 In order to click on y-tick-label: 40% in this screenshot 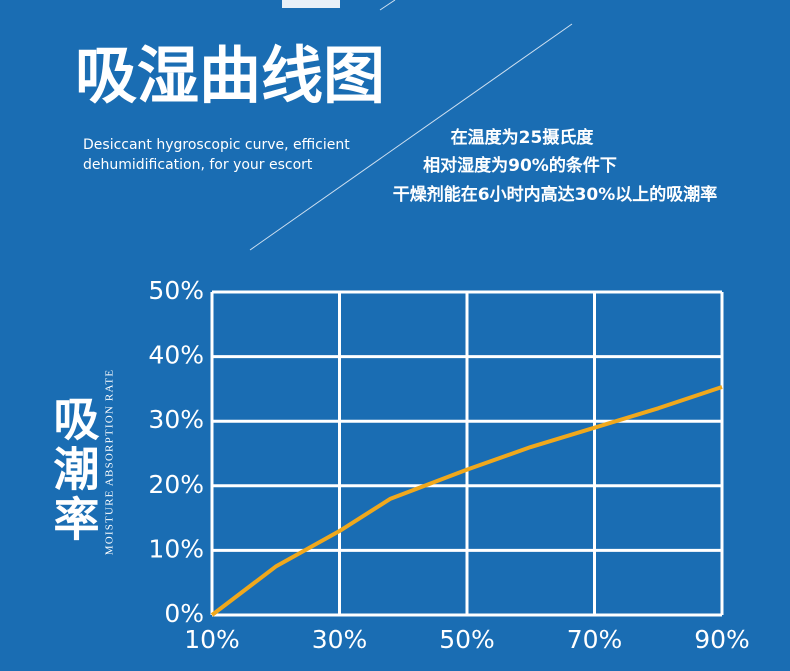, I will do `click(176, 355)`.